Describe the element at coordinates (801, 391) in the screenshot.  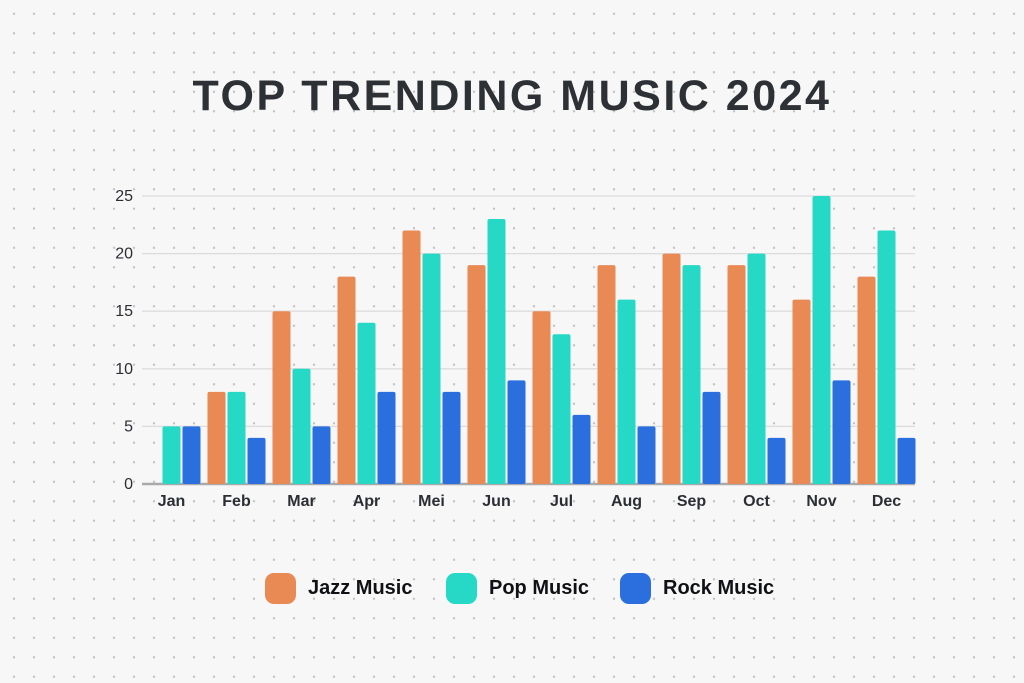
I see `bar-jazz-nov` at that location.